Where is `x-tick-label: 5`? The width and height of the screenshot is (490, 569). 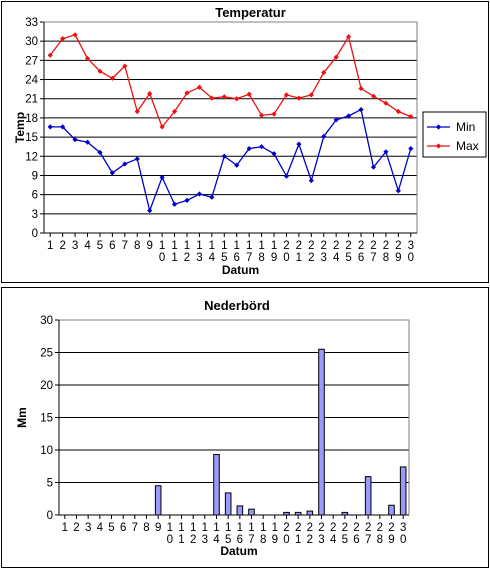 x-tick-label: 5 is located at coordinates (100, 246).